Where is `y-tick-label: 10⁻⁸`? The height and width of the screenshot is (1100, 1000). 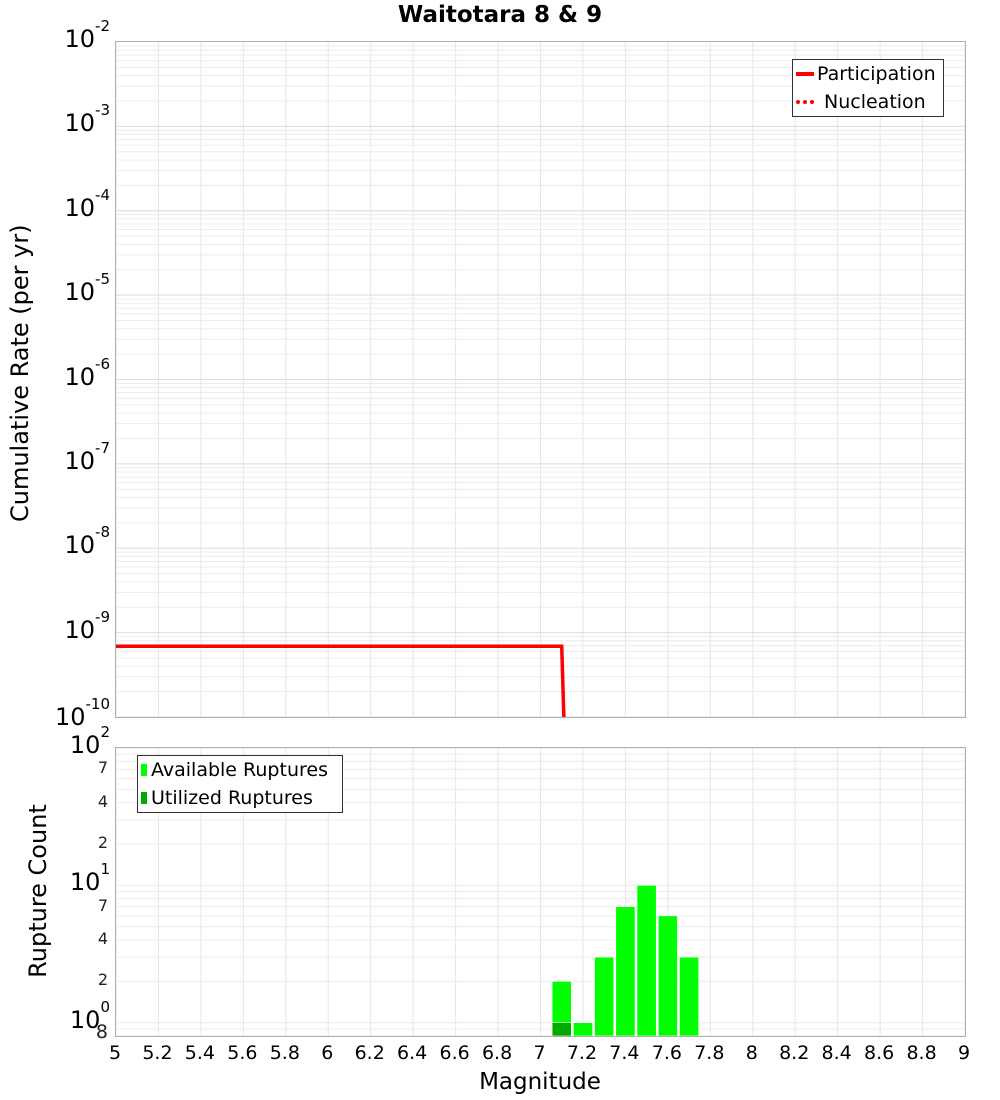
y-tick-label: 10⁻⁸ is located at coordinates (87, 541).